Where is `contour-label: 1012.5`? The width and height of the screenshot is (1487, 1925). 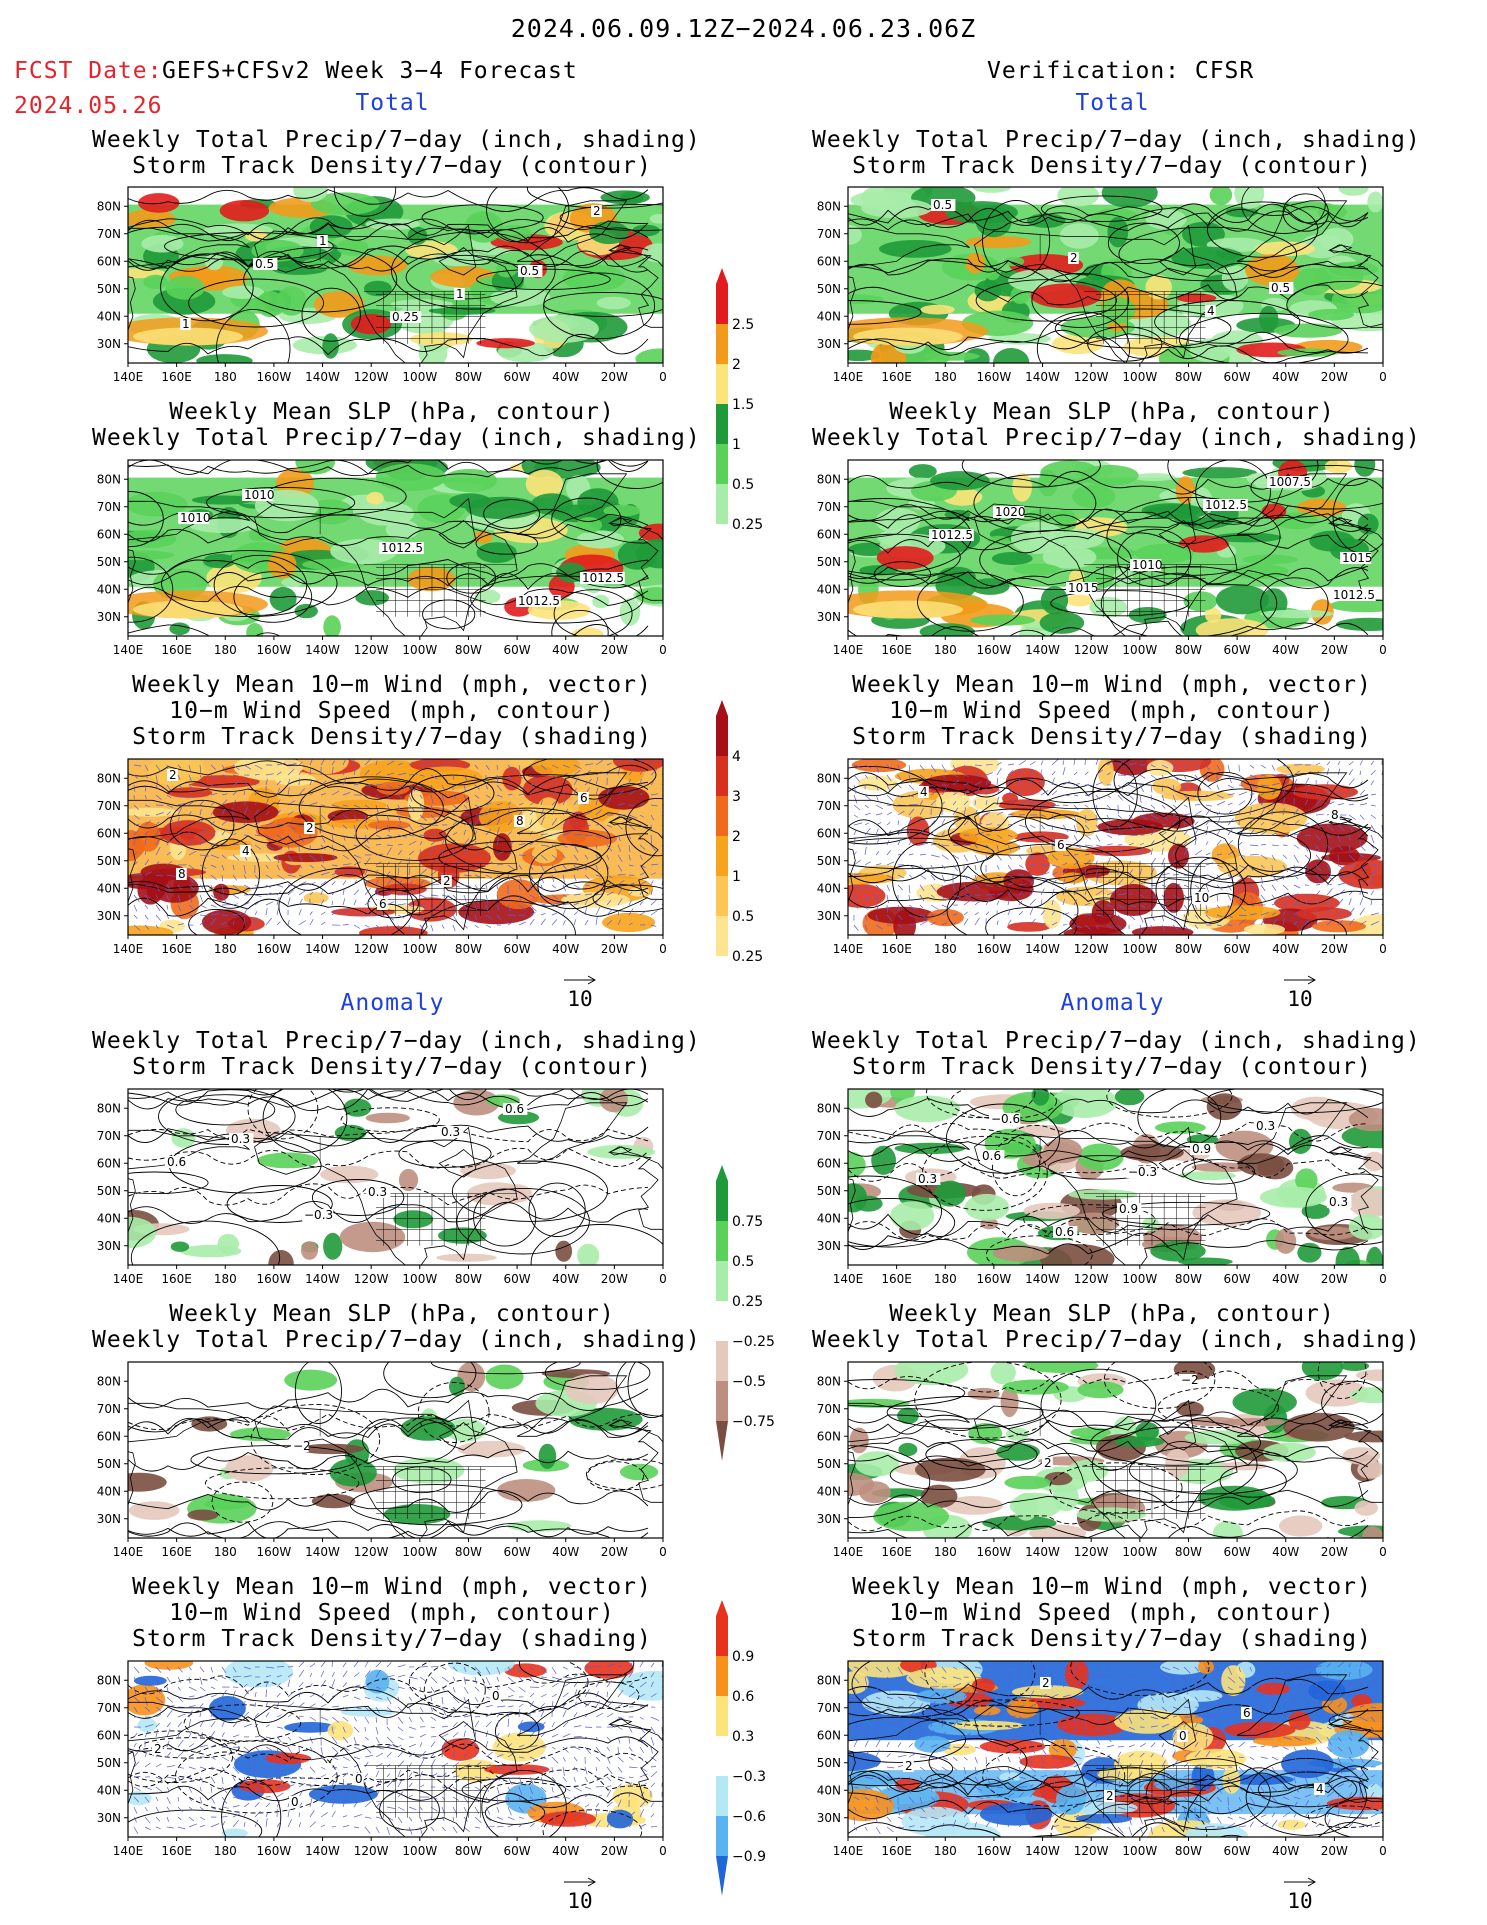 contour-label: 1012.5 is located at coordinates (1226, 505).